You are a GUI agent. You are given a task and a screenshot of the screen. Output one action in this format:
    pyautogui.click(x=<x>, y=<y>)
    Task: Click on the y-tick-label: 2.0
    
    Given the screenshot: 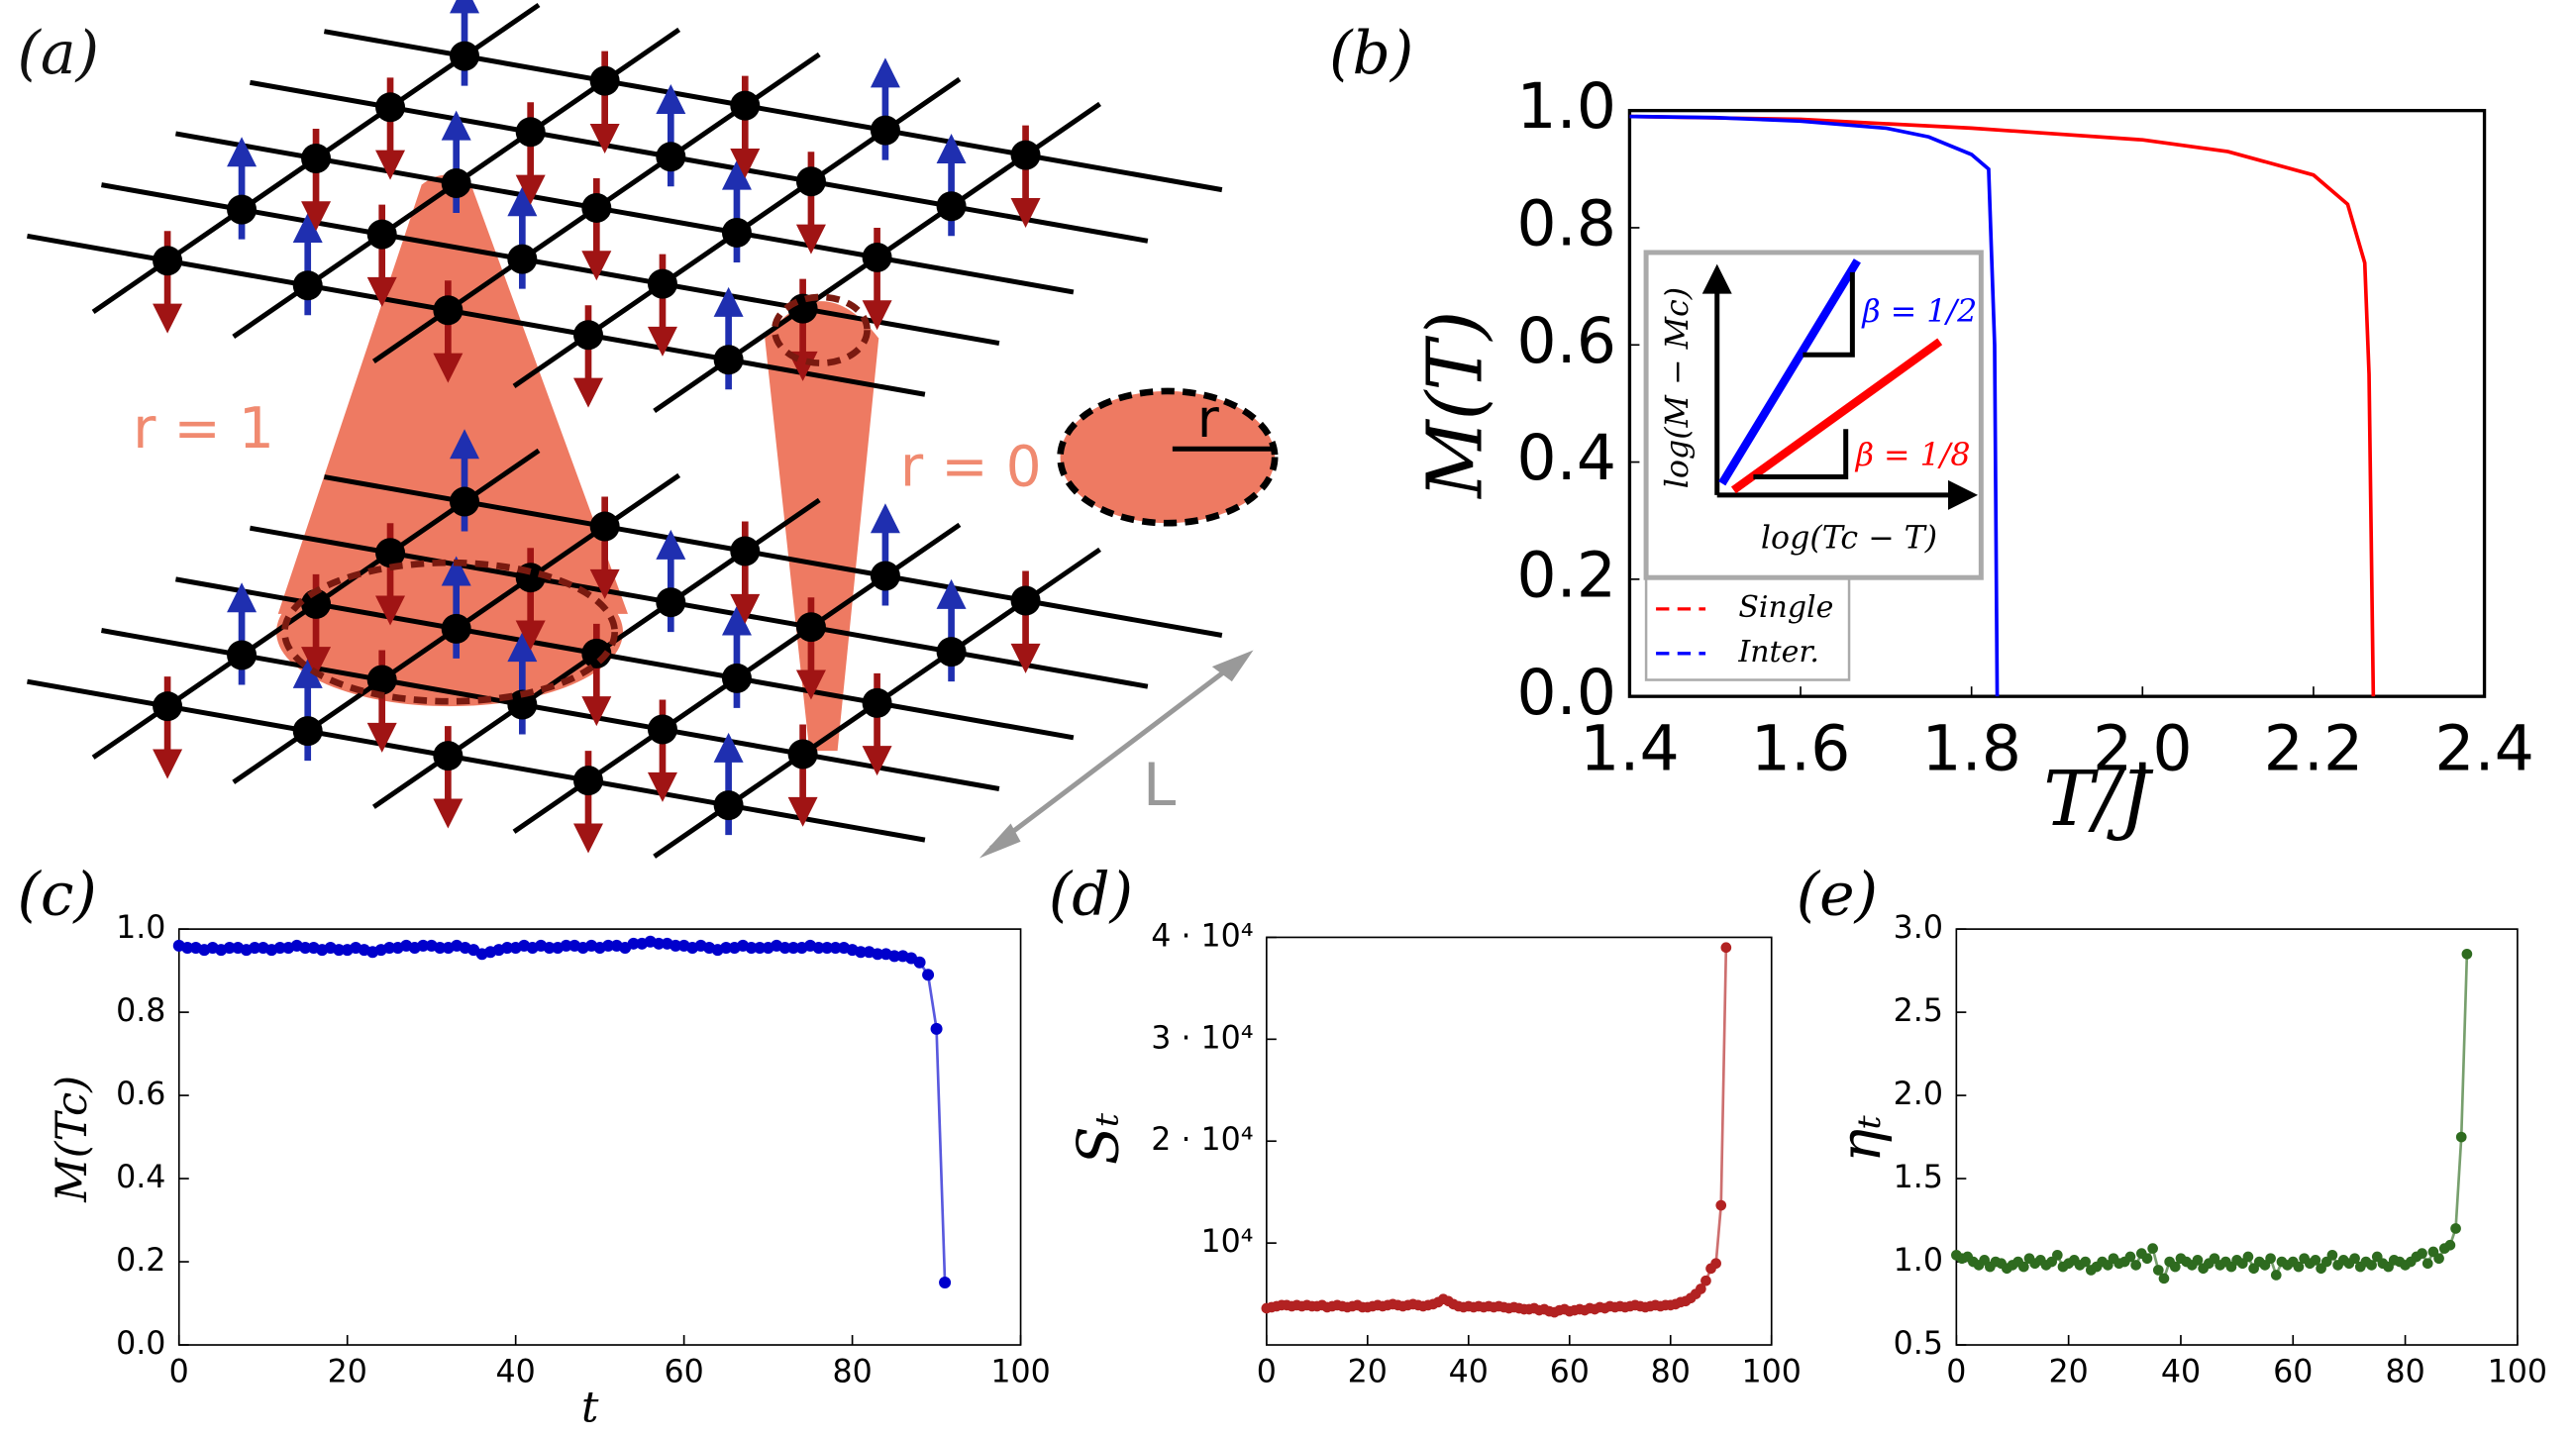 What is the action you would take?
    pyautogui.click(x=1918, y=1094)
    